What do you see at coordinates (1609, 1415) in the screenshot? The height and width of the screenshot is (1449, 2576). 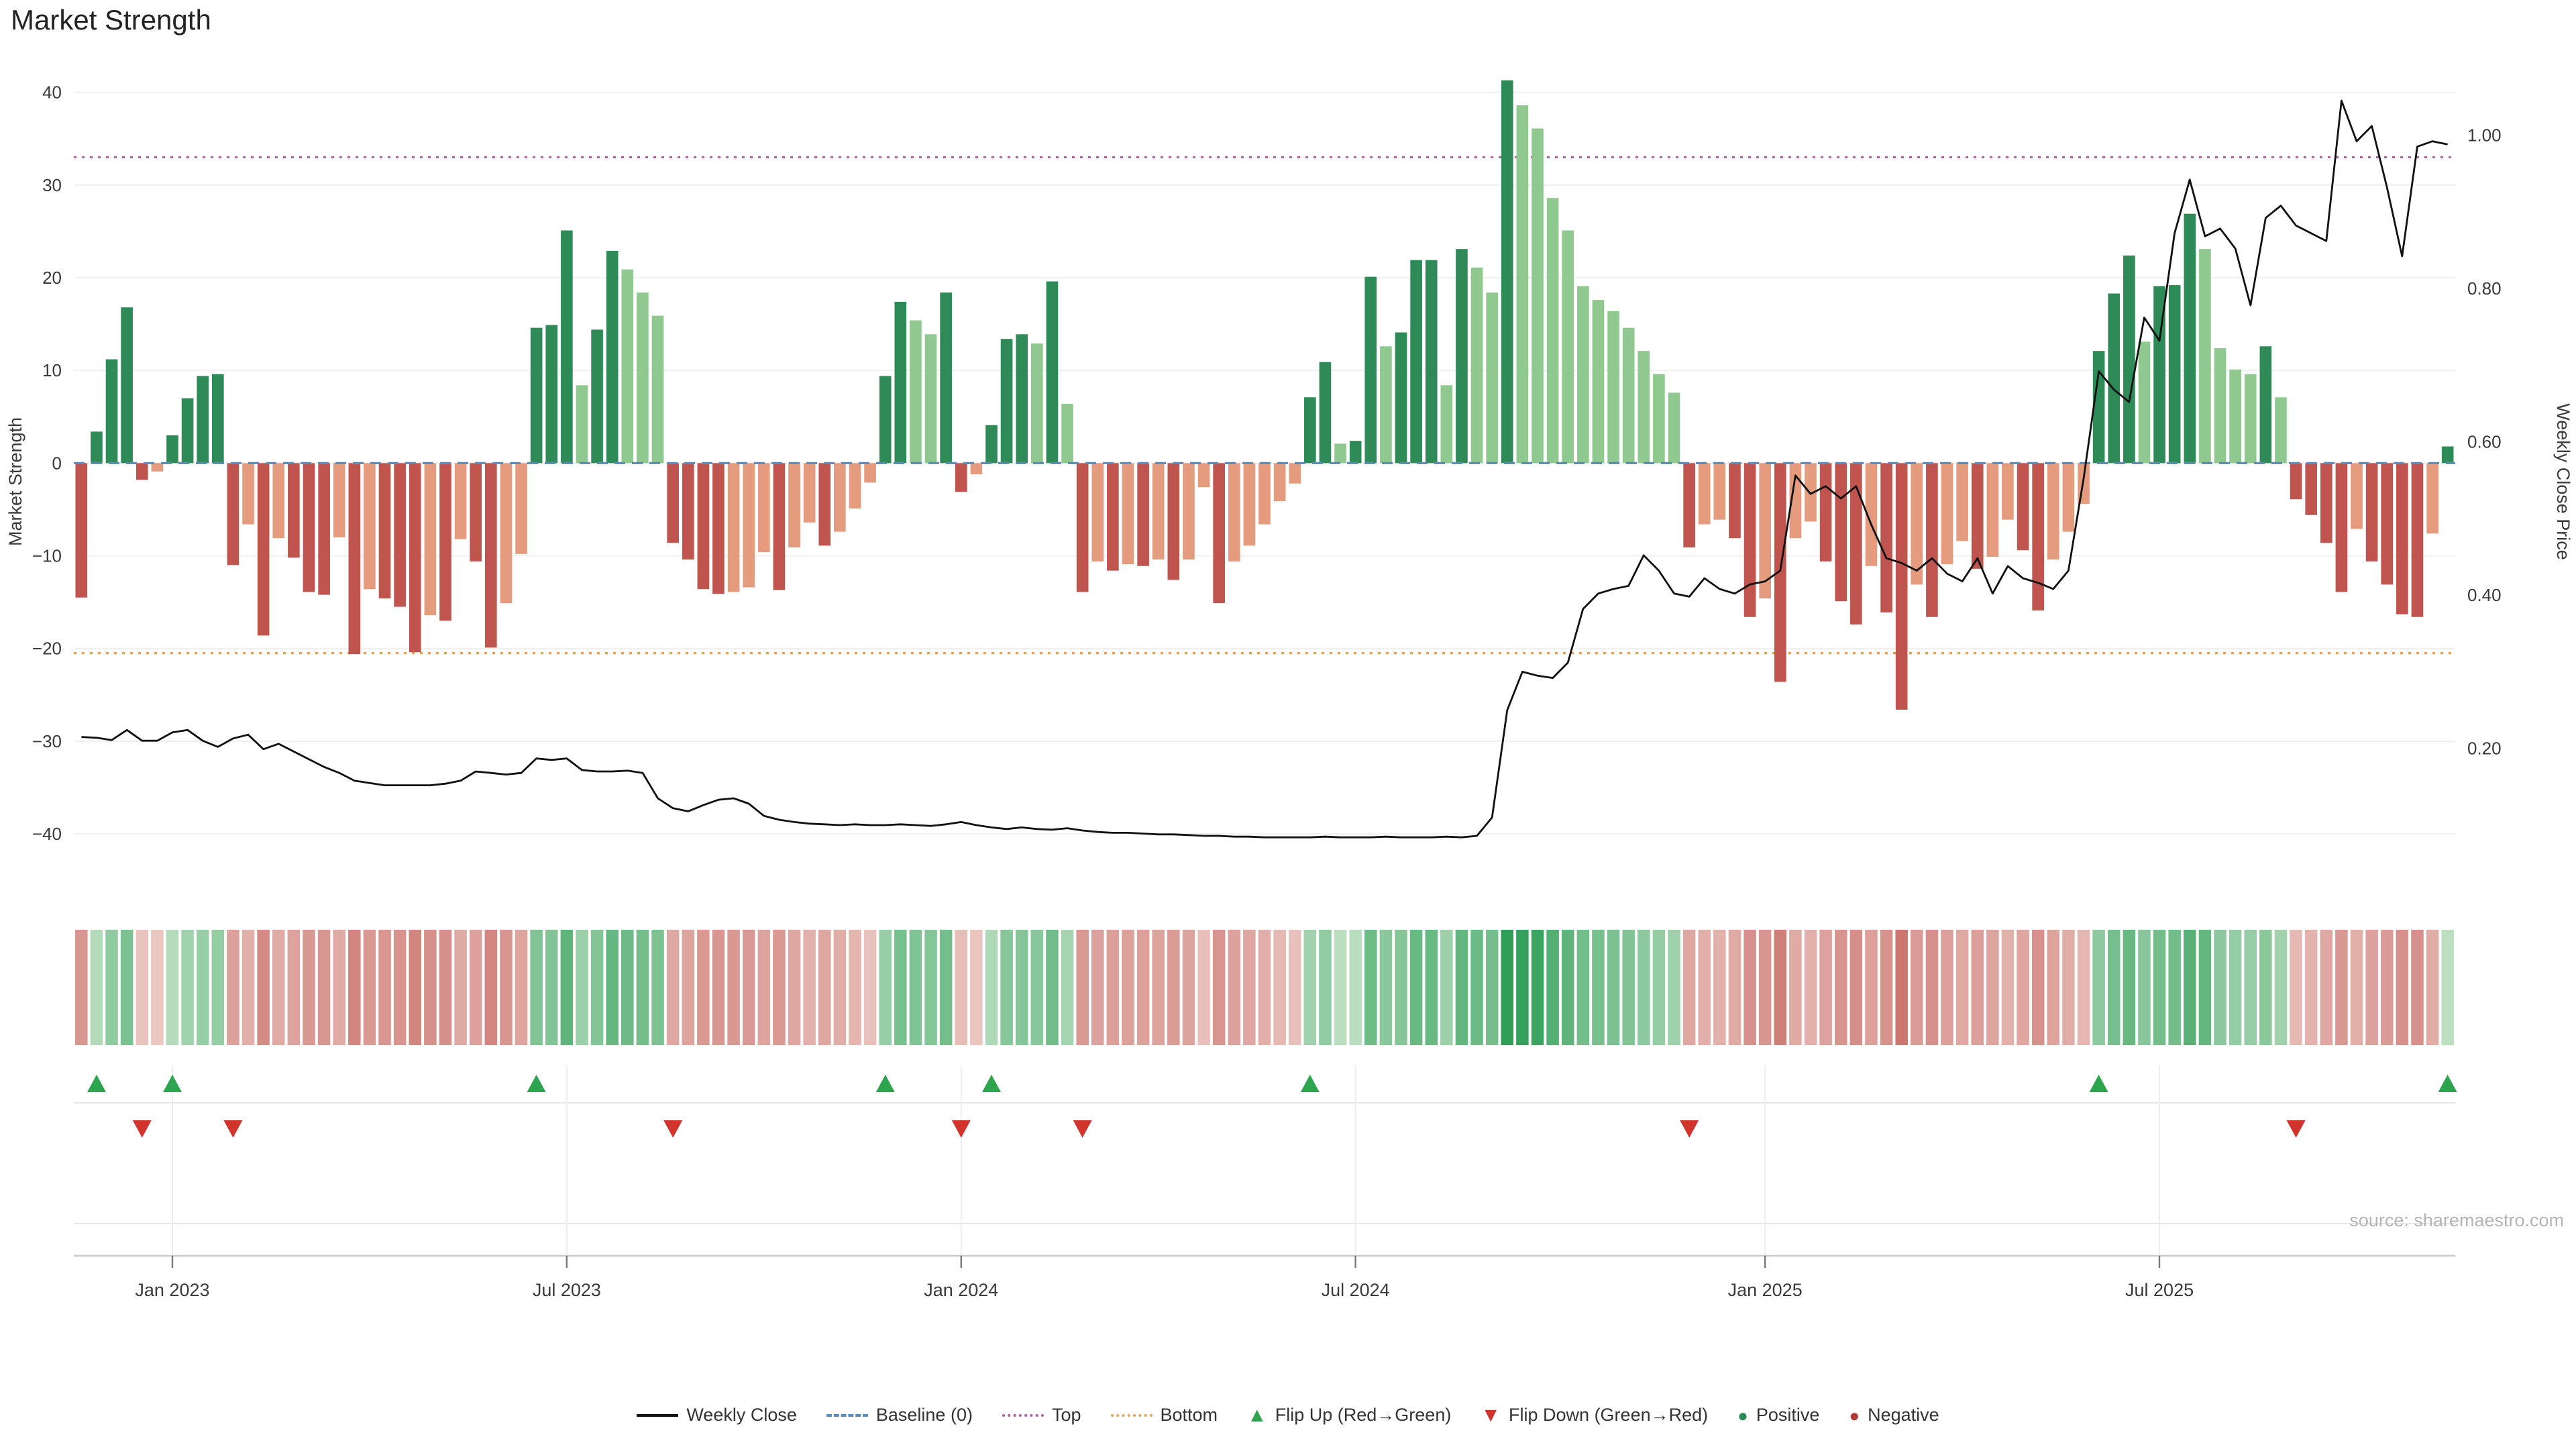 I see `legend-label: Flip Down (Green→Red)` at bounding box center [1609, 1415].